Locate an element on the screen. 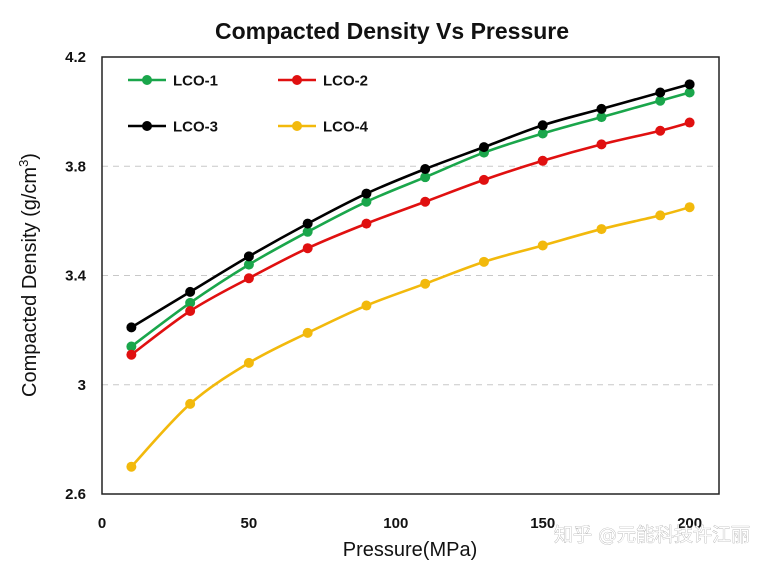 This screenshot has height=566, width=768. y-axis-label-close: ) is located at coordinates (30, 156).